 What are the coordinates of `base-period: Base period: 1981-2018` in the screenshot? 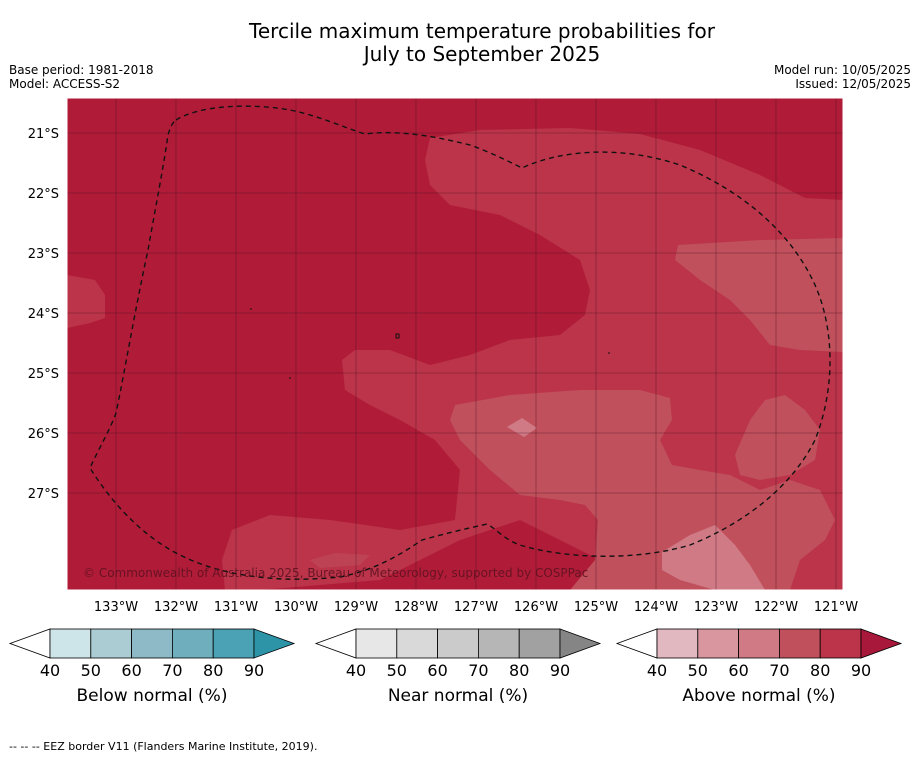 It's located at (81, 70).